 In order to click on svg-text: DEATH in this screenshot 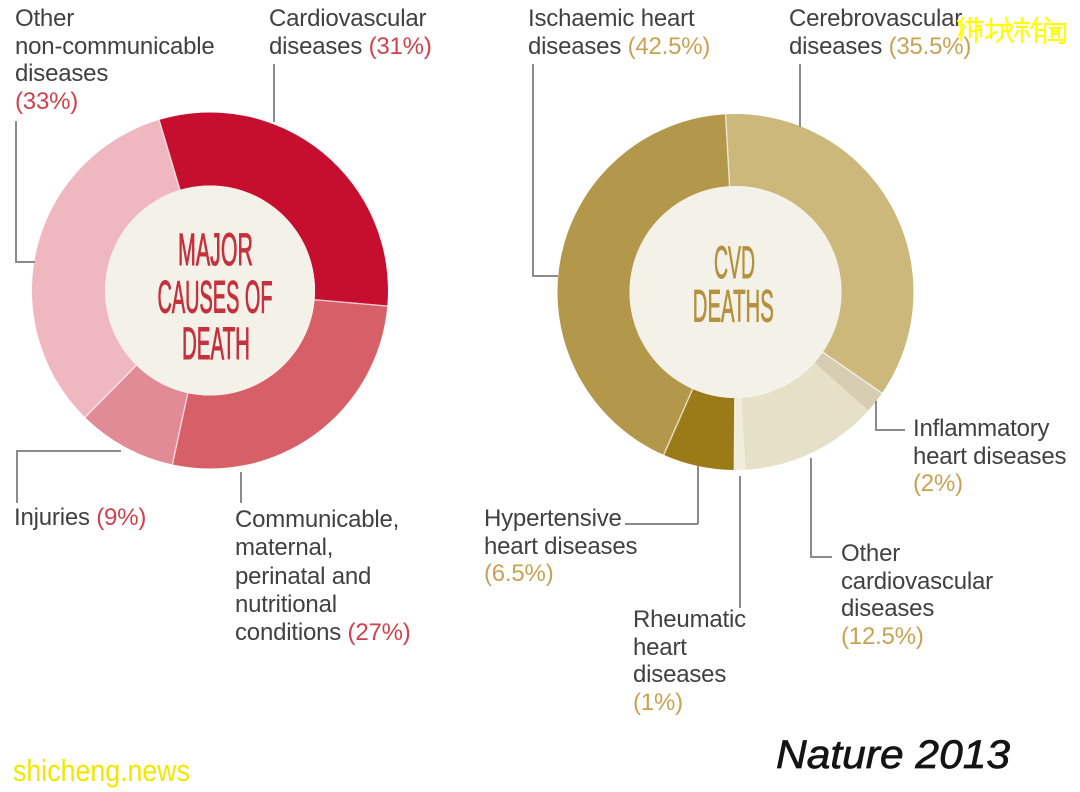, I will do `click(216, 343)`.